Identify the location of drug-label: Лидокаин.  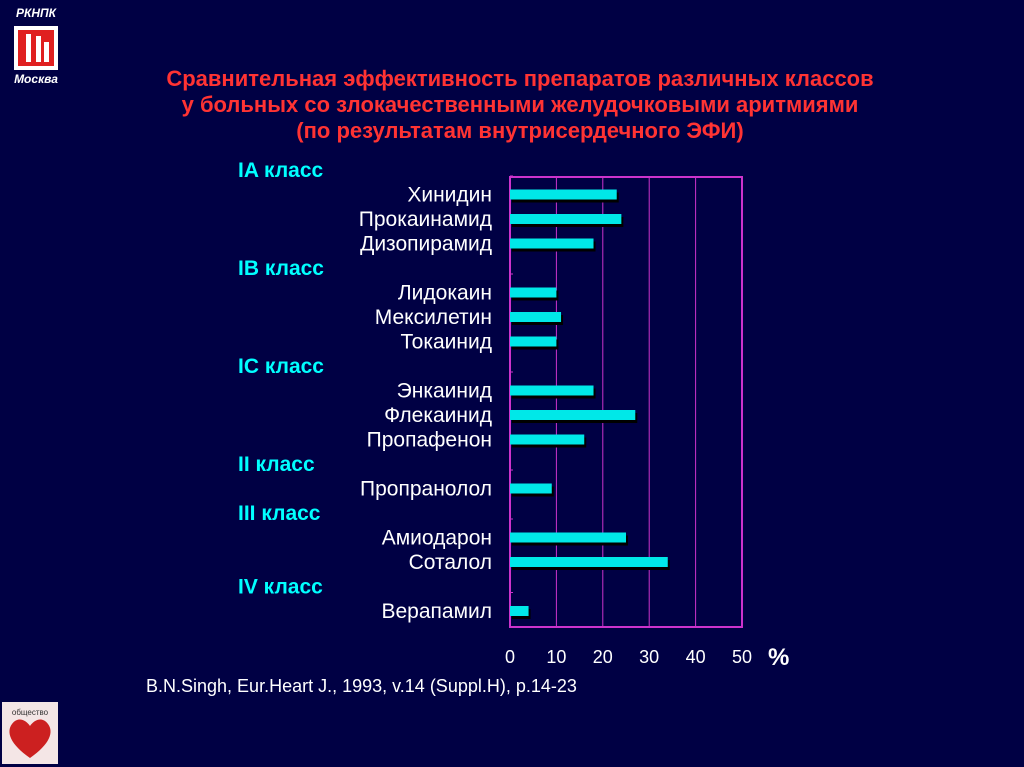
(445, 293).